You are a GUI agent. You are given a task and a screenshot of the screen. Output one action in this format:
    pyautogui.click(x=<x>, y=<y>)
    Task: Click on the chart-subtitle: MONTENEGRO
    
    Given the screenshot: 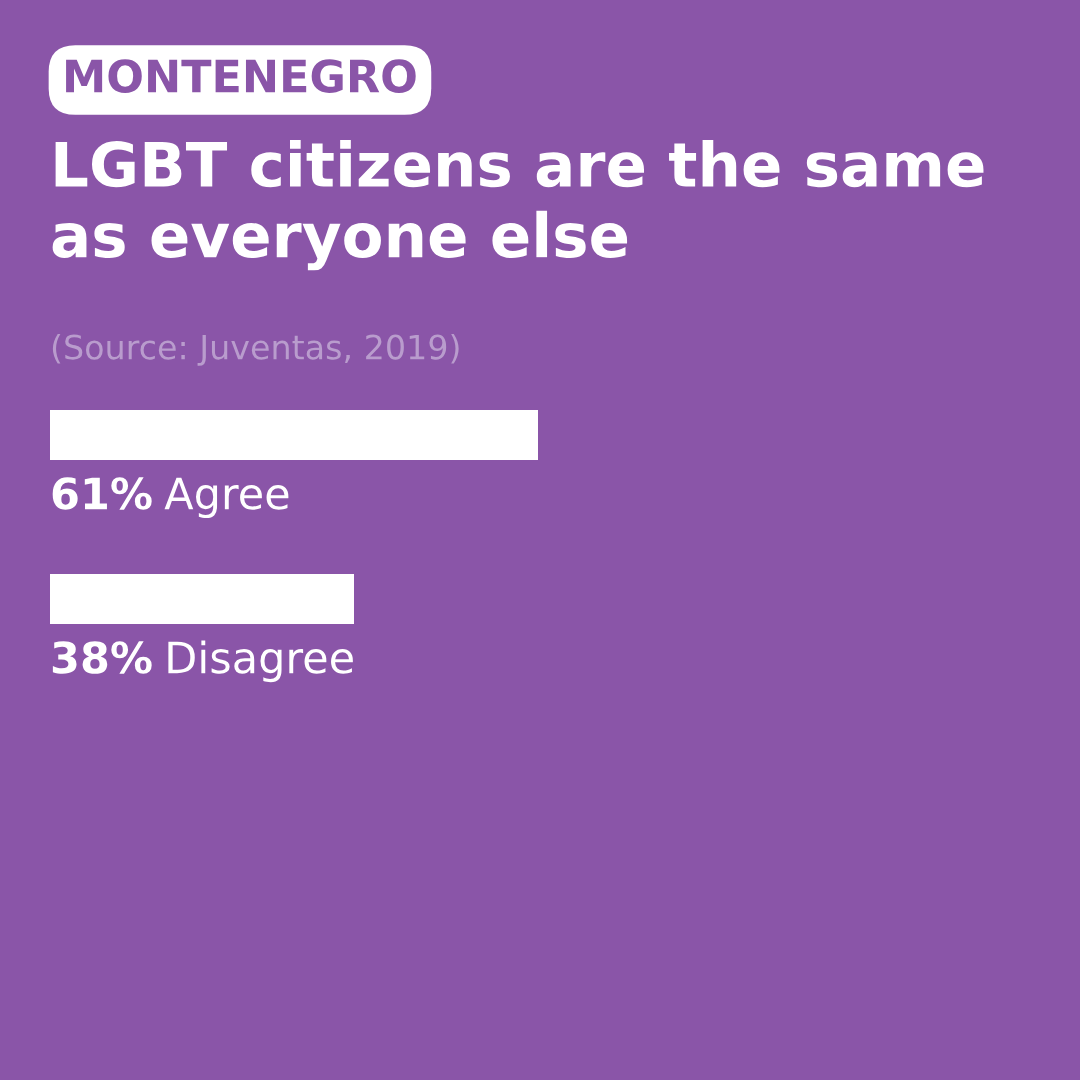 What is the action you would take?
    pyautogui.click(x=241, y=76)
    